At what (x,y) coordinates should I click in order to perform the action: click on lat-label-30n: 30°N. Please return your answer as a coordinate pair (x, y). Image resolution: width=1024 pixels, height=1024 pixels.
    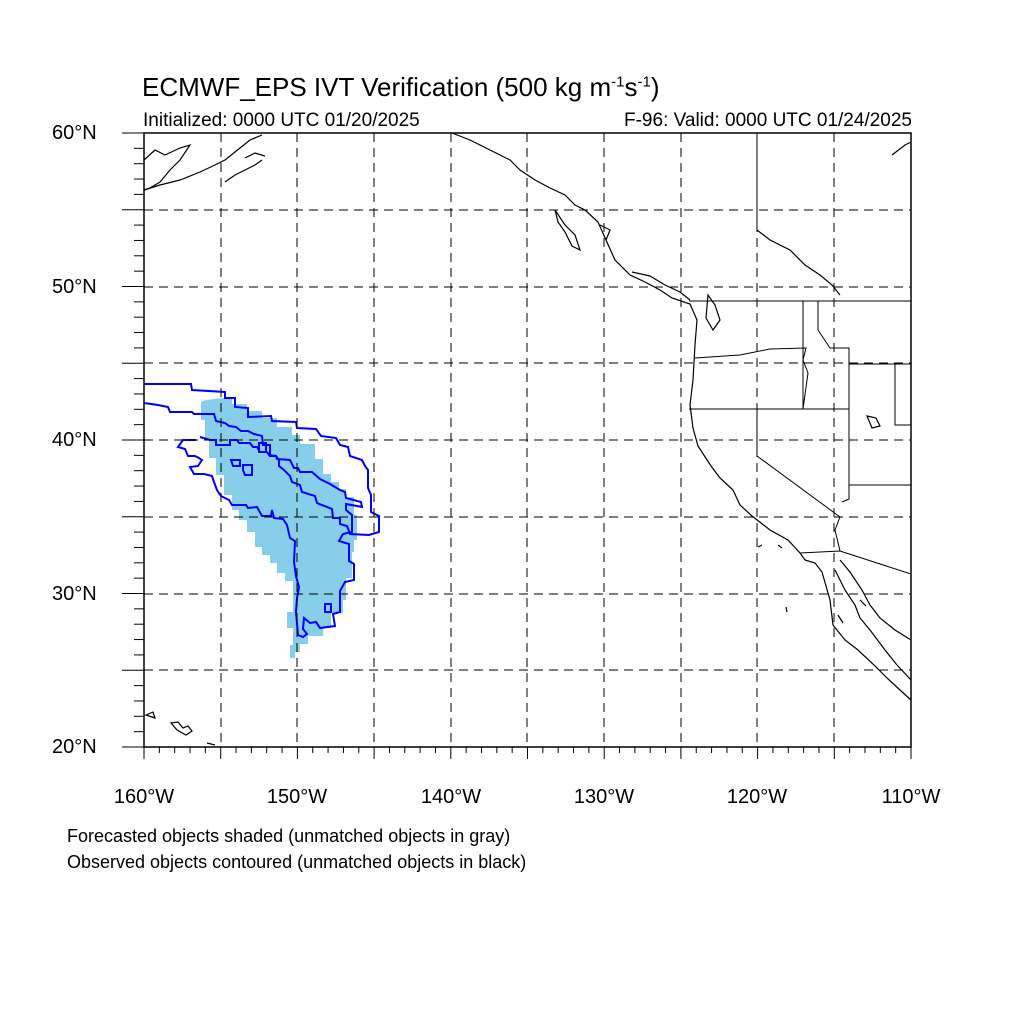
    Looking at the image, I should click on (74, 594).